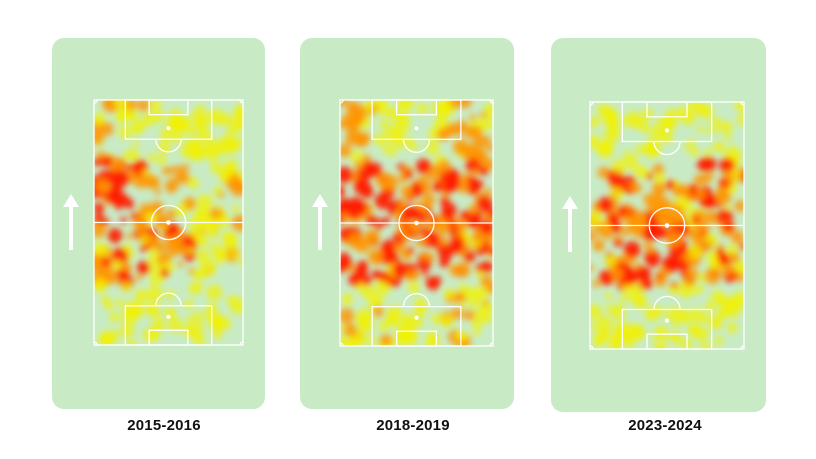  I want to click on pitch-heatmap-2023-2024, so click(653, 225).